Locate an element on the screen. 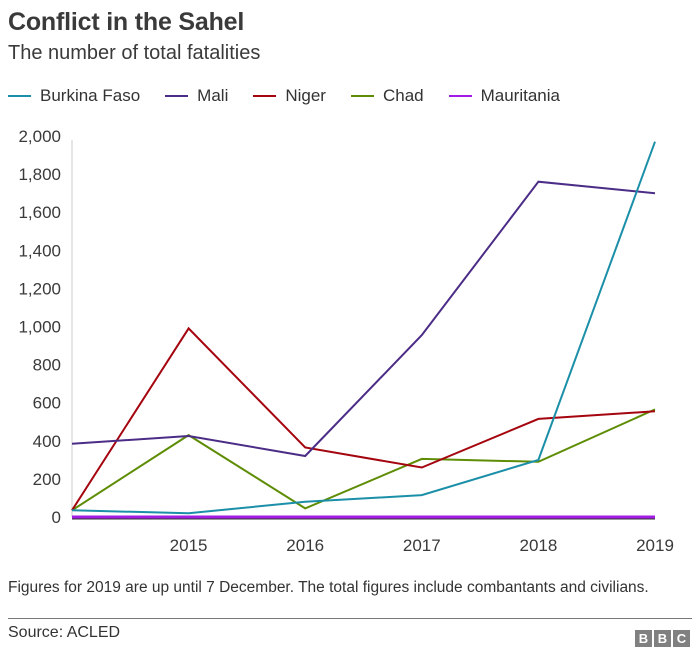 This screenshot has width=700, height=656. y-tick-label: 1,800 is located at coordinates (39, 174).